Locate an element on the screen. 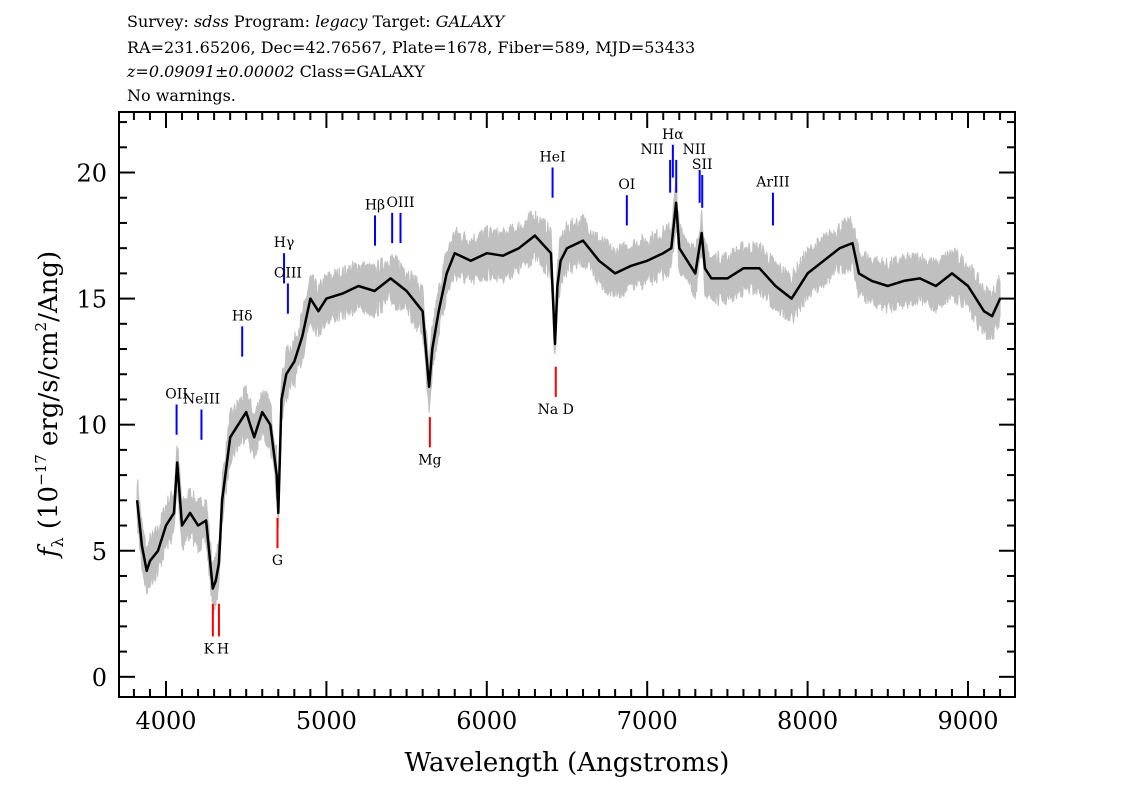 The width and height of the screenshot is (1134, 810). x-tick-label: 6000 is located at coordinates (486, 721).